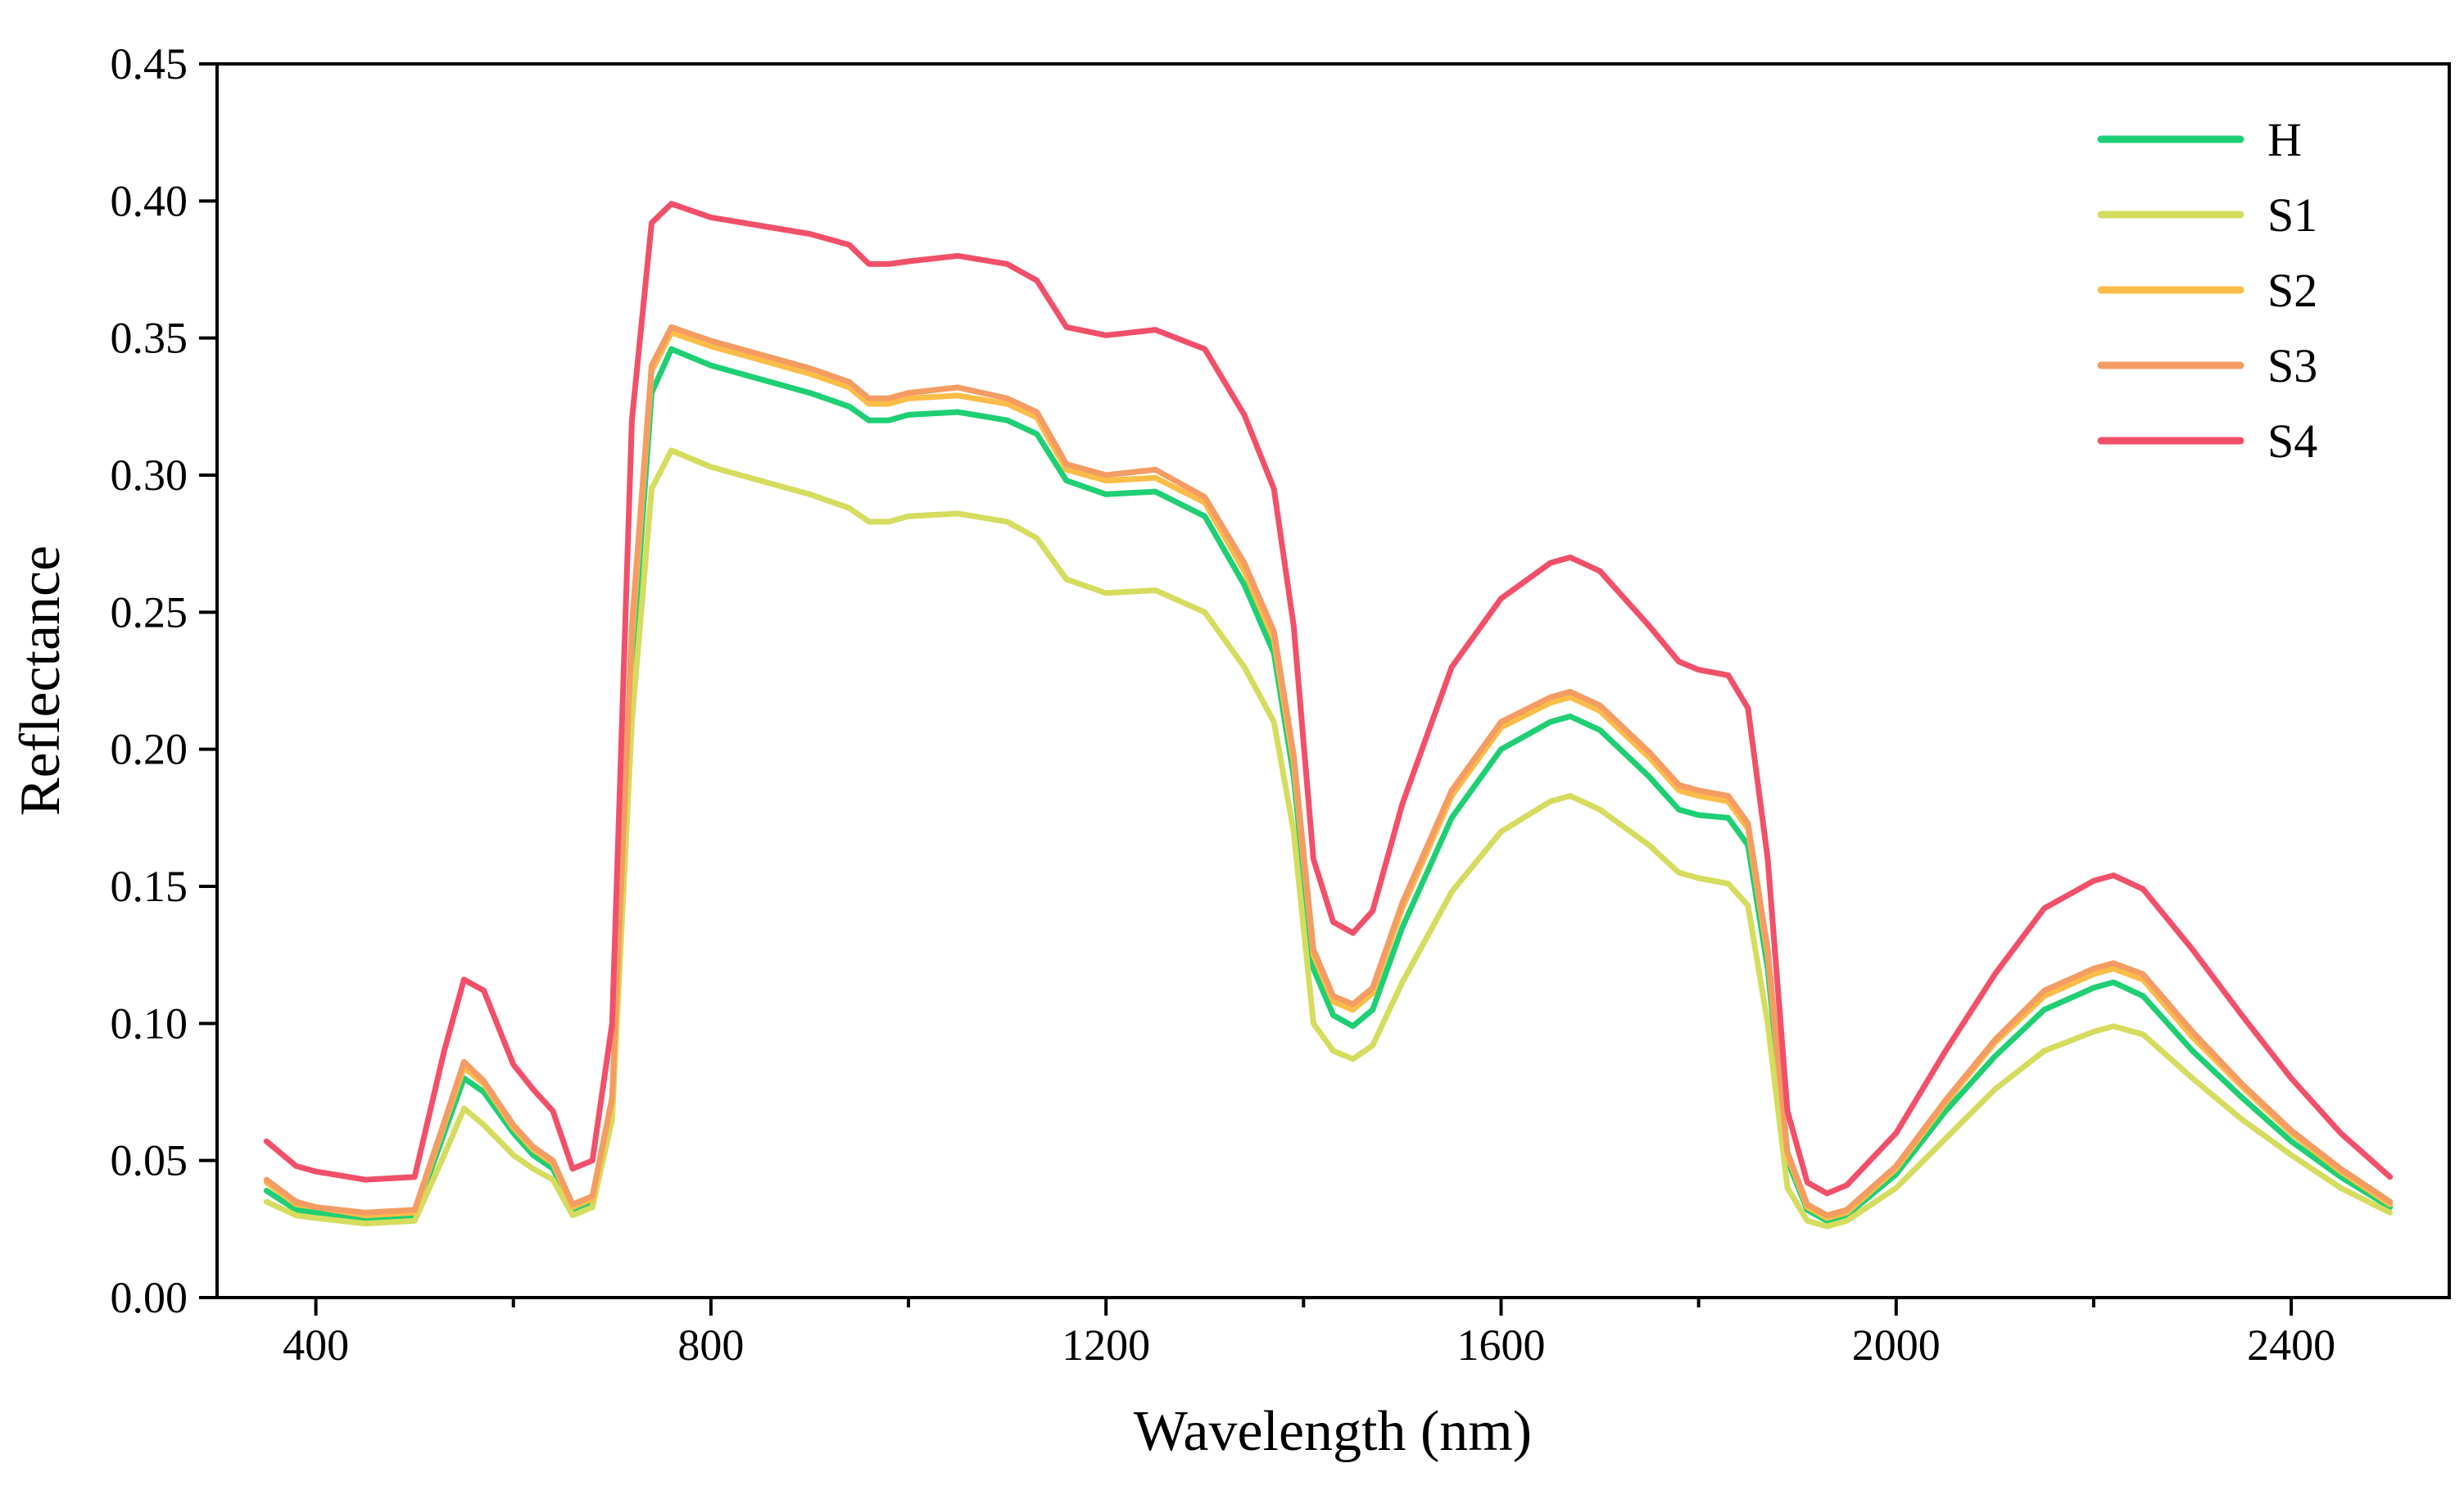 The width and height of the screenshot is (2464, 1486). What do you see at coordinates (2292, 290) in the screenshot?
I see `legend-label-s2: S2` at bounding box center [2292, 290].